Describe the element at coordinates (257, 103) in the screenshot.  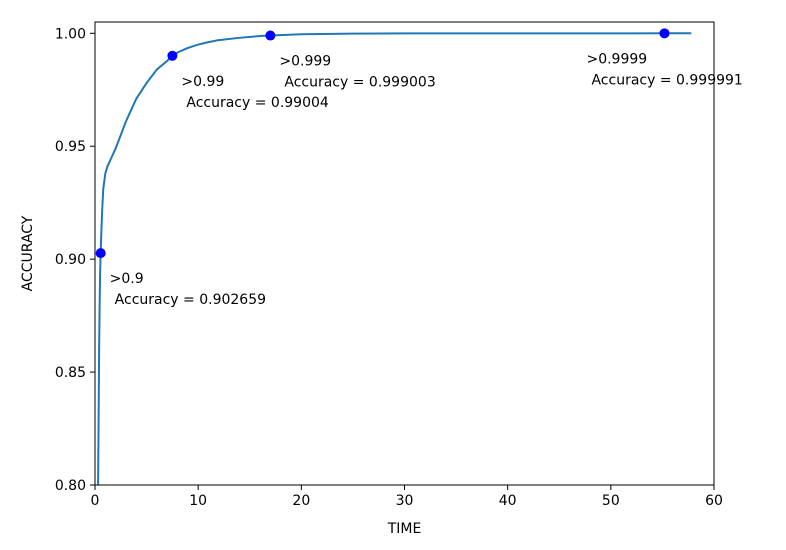
I see `accuracy-label: Accuracy = 0.99004` at that location.